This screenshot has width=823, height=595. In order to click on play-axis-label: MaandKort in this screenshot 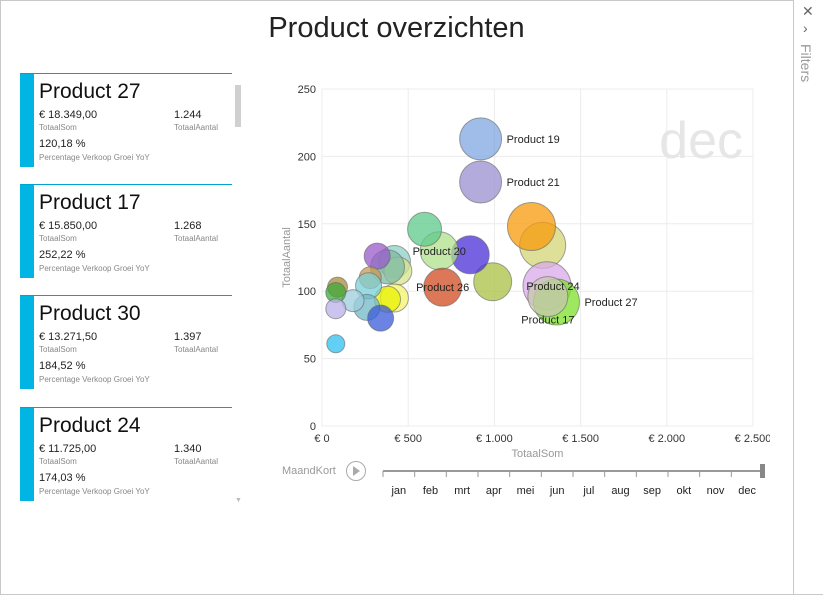, I will do `click(309, 471)`.